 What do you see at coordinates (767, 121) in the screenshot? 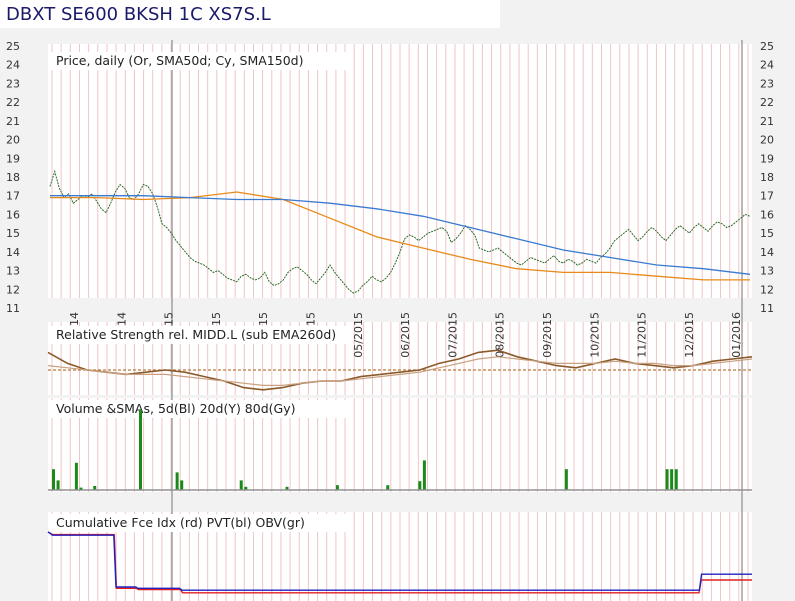
I see `y-tick-right: 21` at bounding box center [767, 121].